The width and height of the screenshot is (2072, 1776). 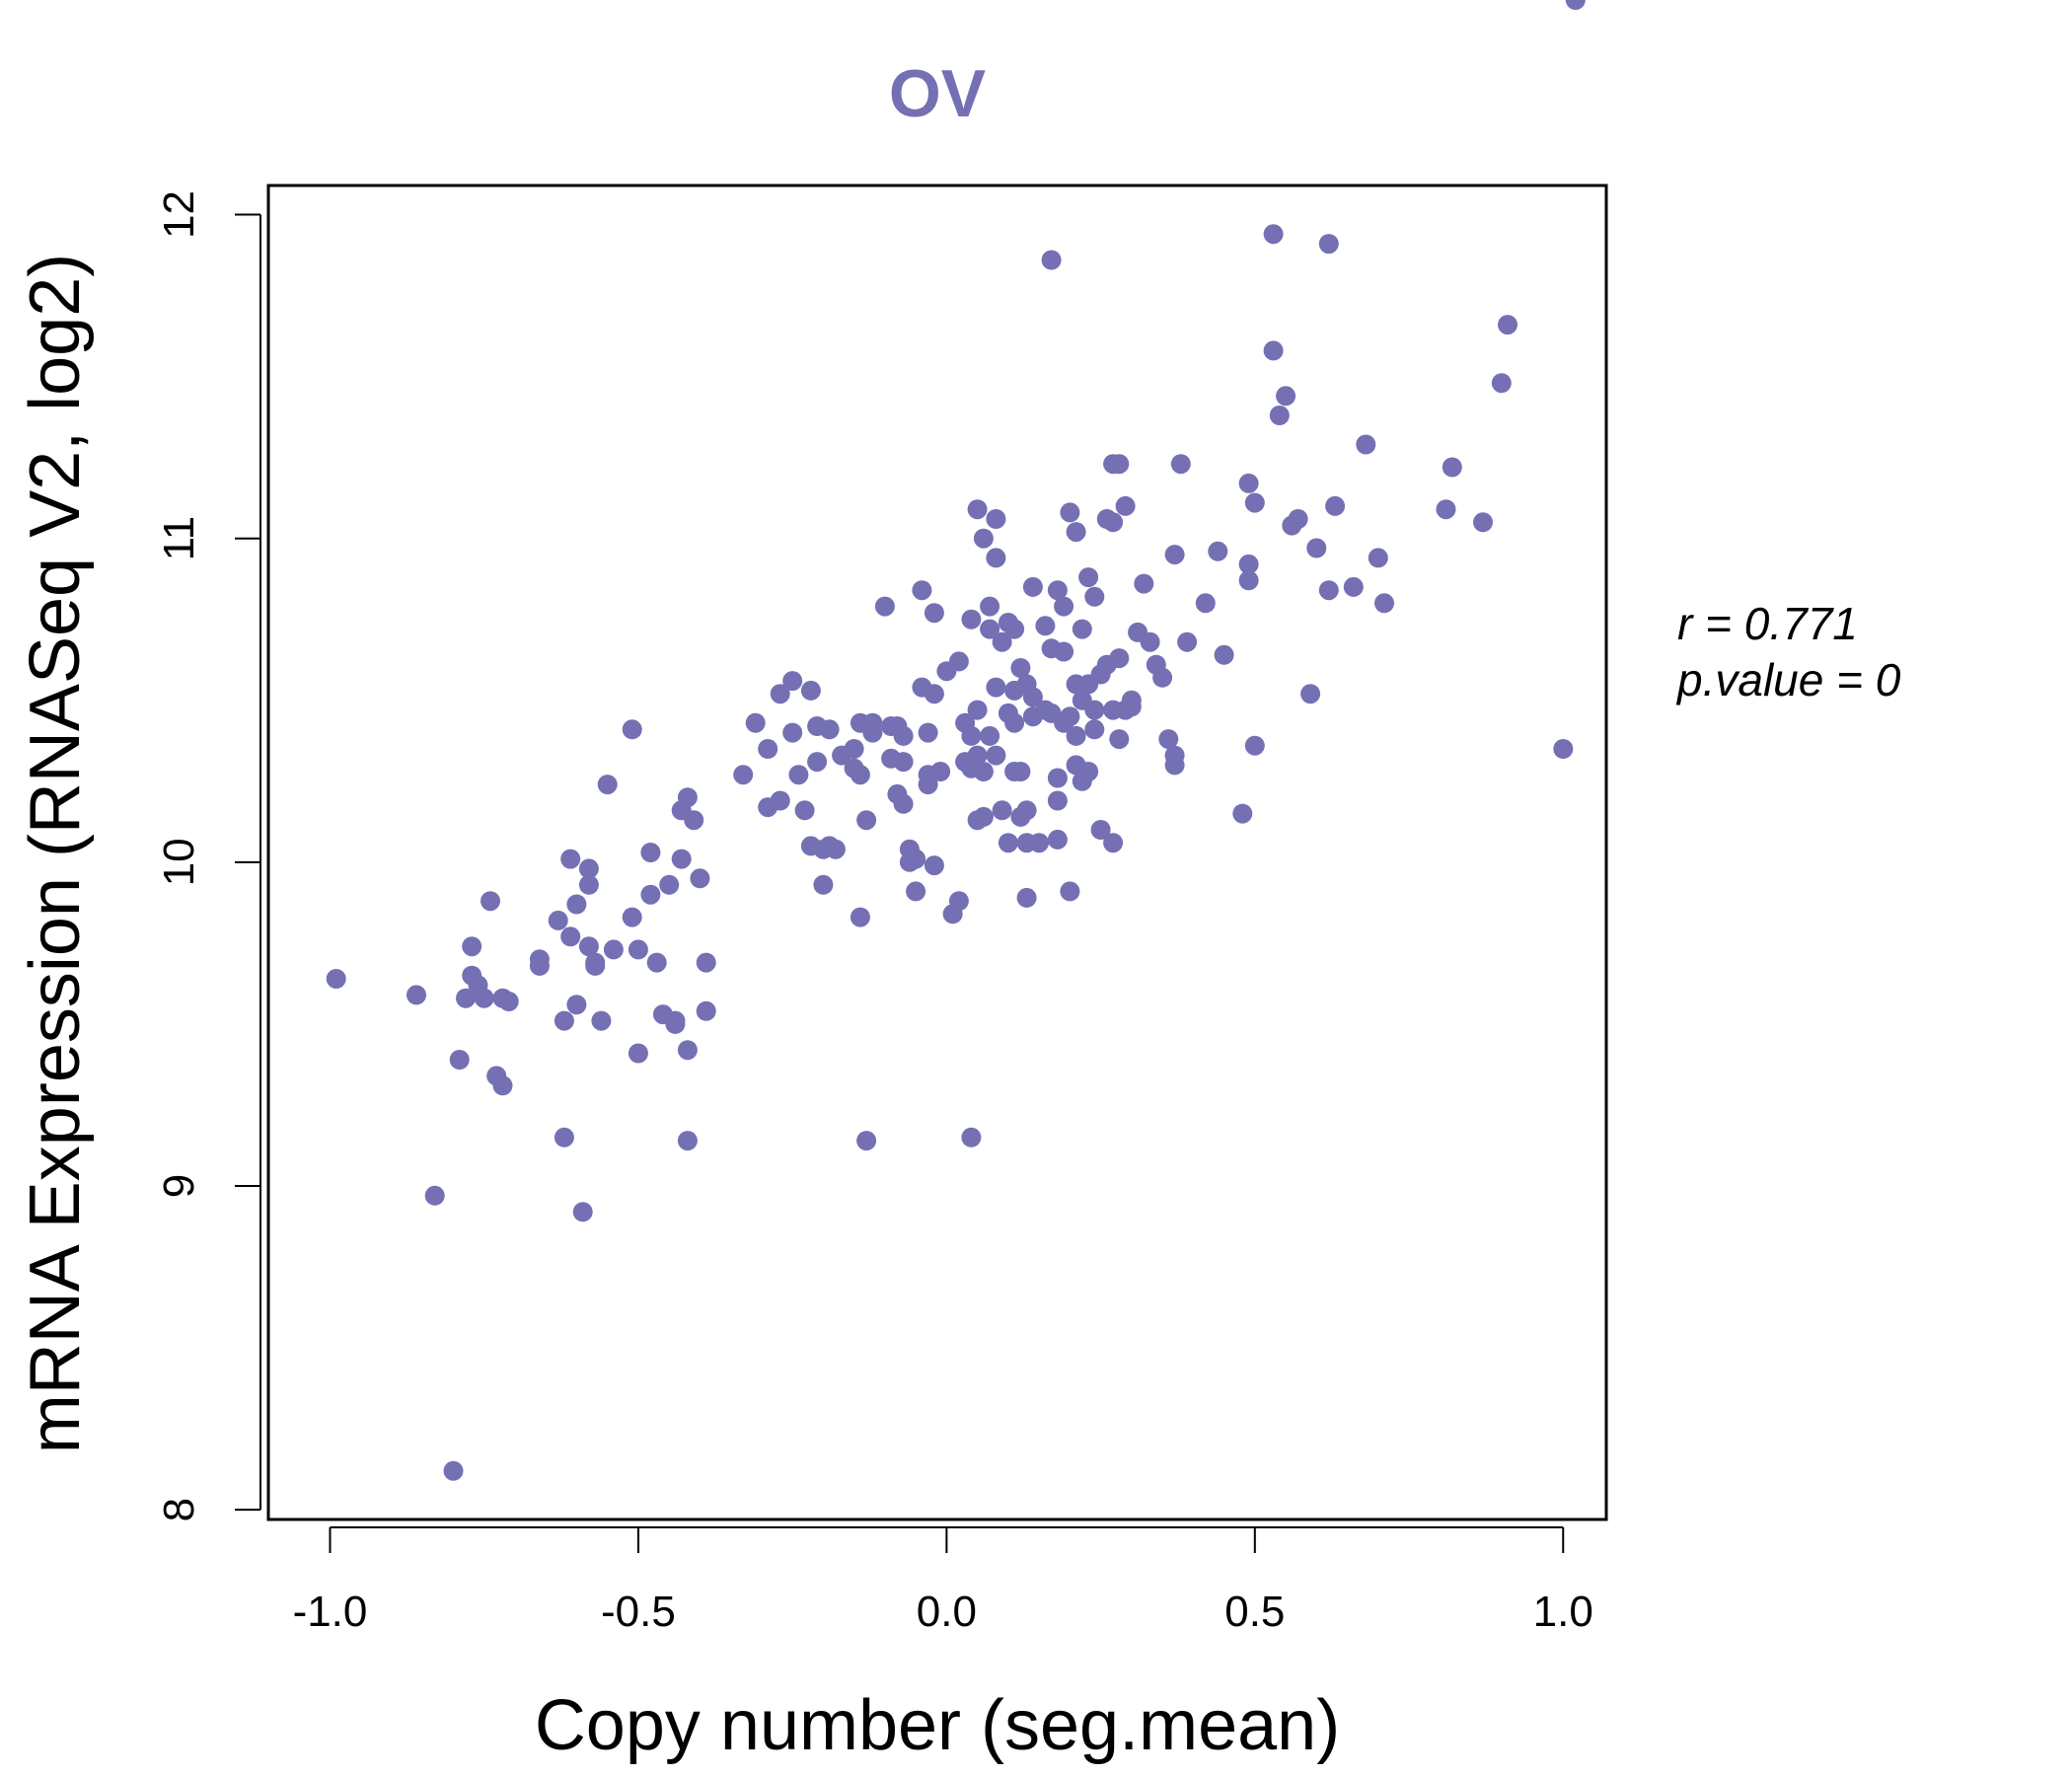 What do you see at coordinates (1563, 1612) in the screenshot?
I see `x-tick-label: 1.0` at bounding box center [1563, 1612].